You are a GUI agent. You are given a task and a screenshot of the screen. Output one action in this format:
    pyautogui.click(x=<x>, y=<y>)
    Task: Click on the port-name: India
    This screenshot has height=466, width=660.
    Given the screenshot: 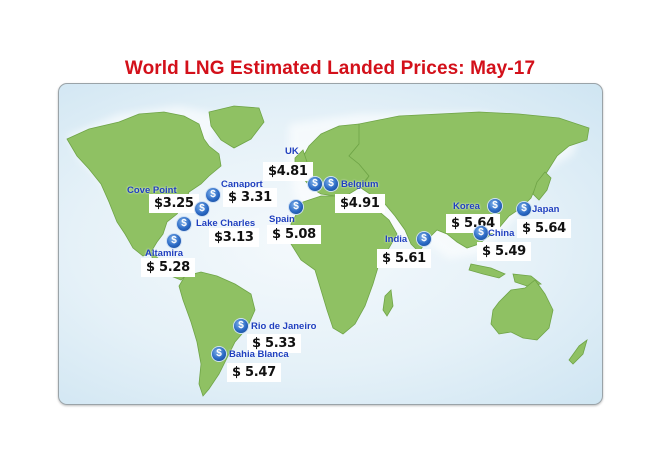 What is the action you would take?
    pyautogui.click(x=396, y=239)
    